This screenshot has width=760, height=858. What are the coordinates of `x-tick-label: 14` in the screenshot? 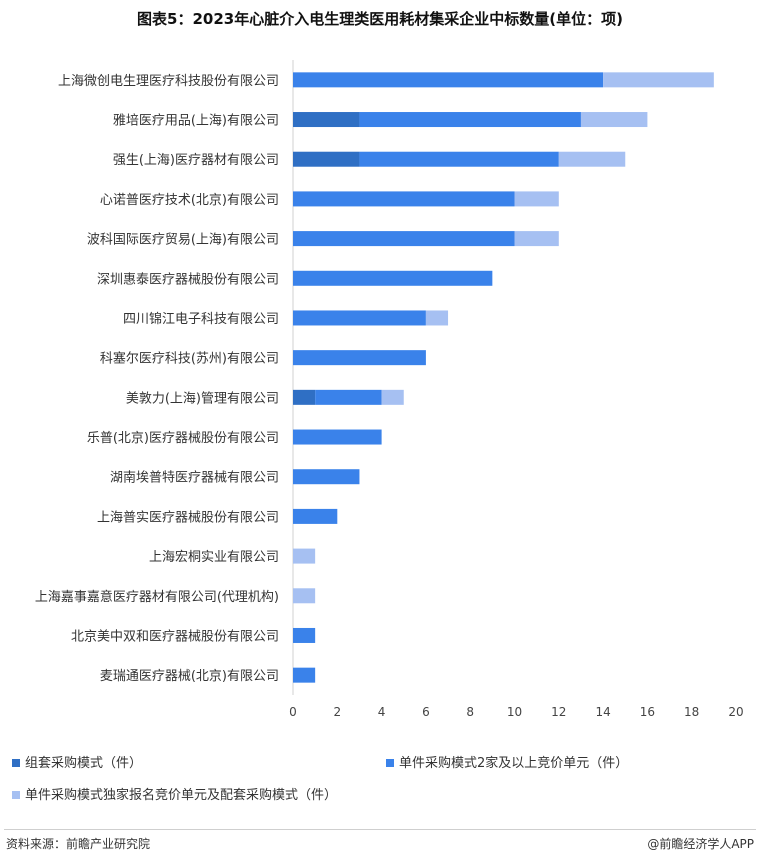 It's located at (602, 712).